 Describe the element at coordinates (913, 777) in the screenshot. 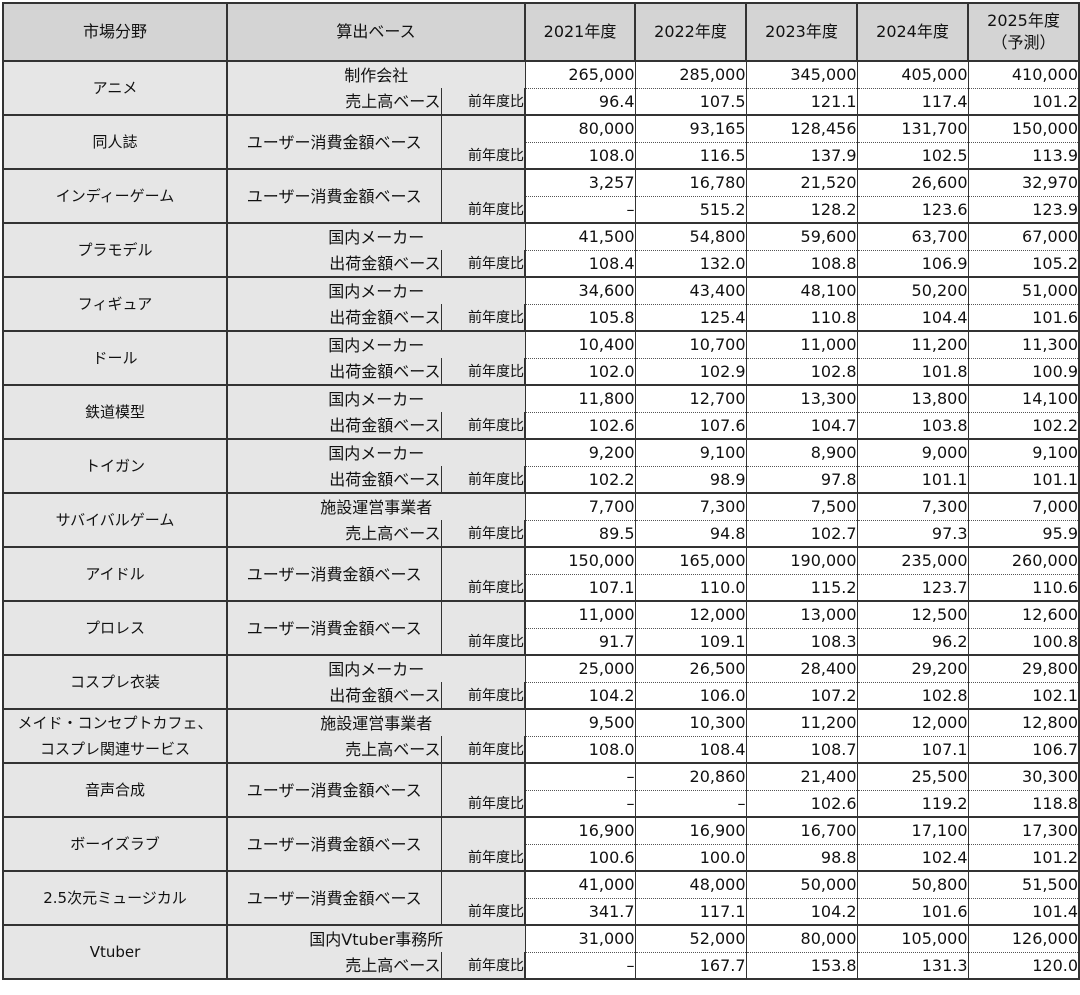

I see `value-cell: 25,500` at that location.